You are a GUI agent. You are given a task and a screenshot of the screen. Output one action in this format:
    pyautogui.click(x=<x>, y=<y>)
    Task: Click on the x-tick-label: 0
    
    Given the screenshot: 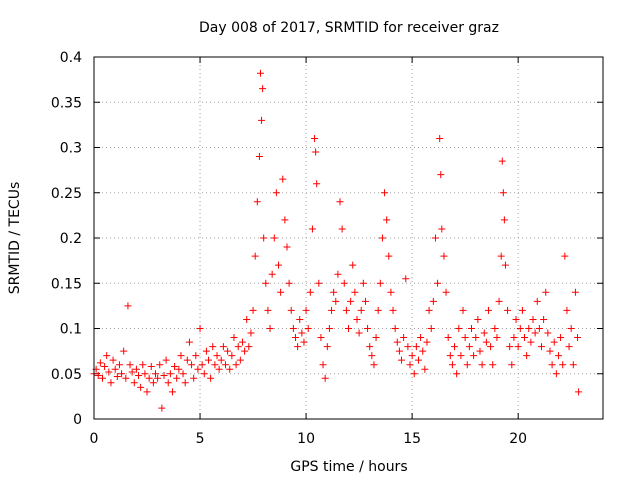 What is the action you would take?
    pyautogui.click(x=94, y=439)
    